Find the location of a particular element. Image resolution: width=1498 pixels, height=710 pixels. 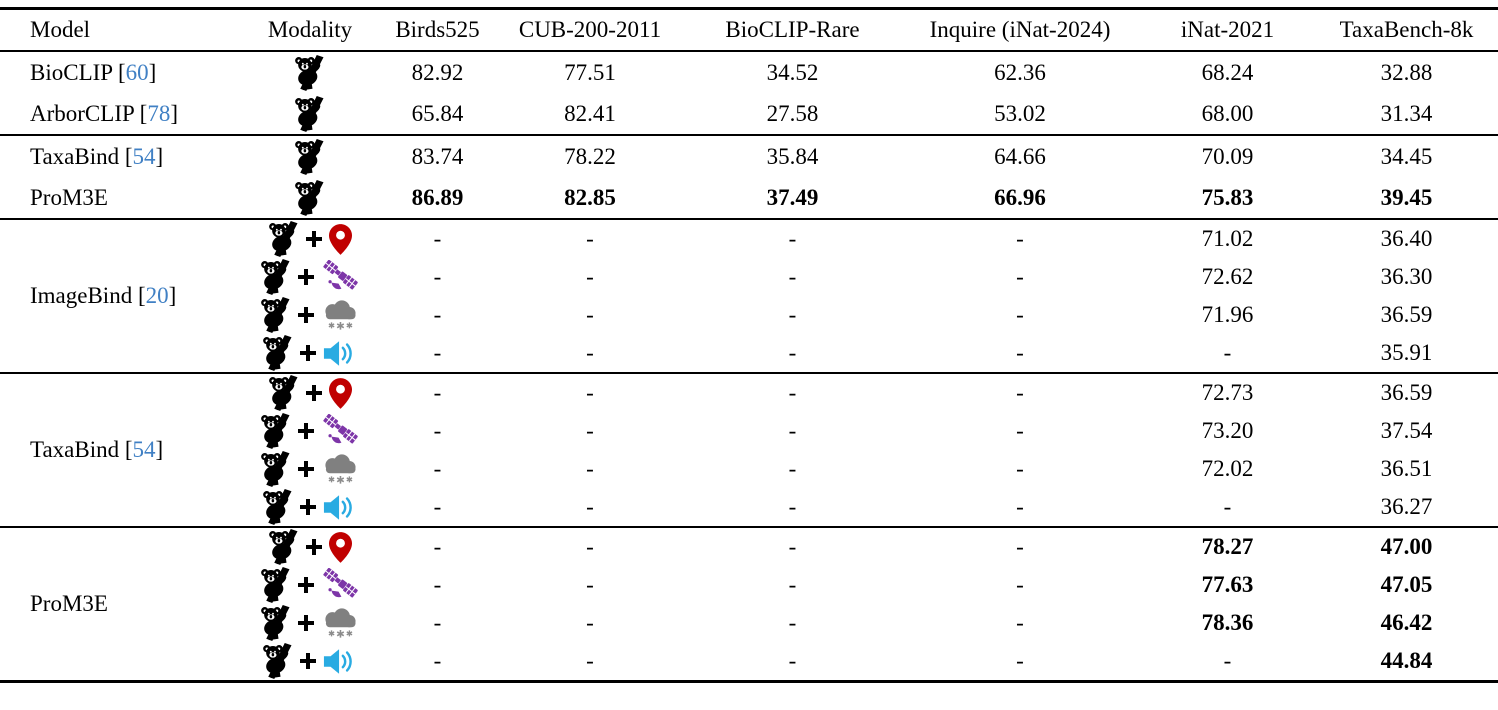

metric-cell: 31.34 is located at coordinates (1406, 113).